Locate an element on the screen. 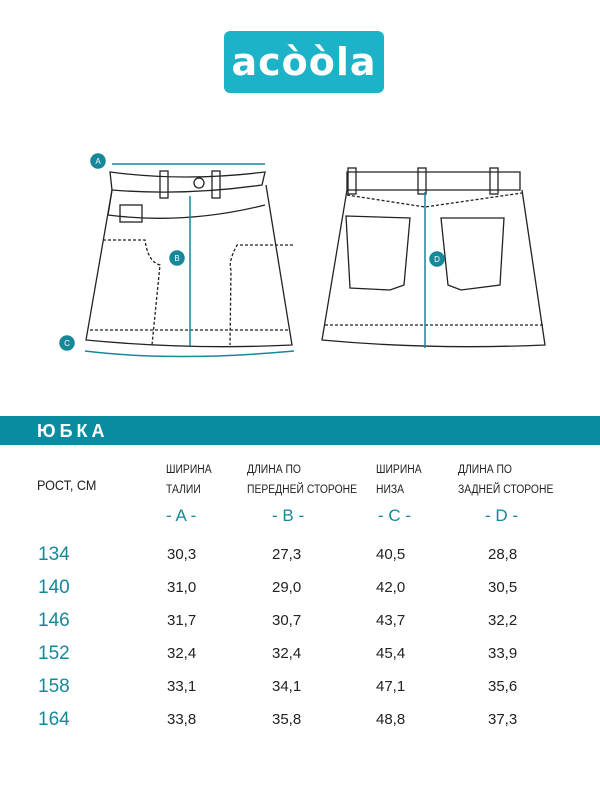 The image size is (600, 800). size-cell: 152 is located at coordinates (54, 653).